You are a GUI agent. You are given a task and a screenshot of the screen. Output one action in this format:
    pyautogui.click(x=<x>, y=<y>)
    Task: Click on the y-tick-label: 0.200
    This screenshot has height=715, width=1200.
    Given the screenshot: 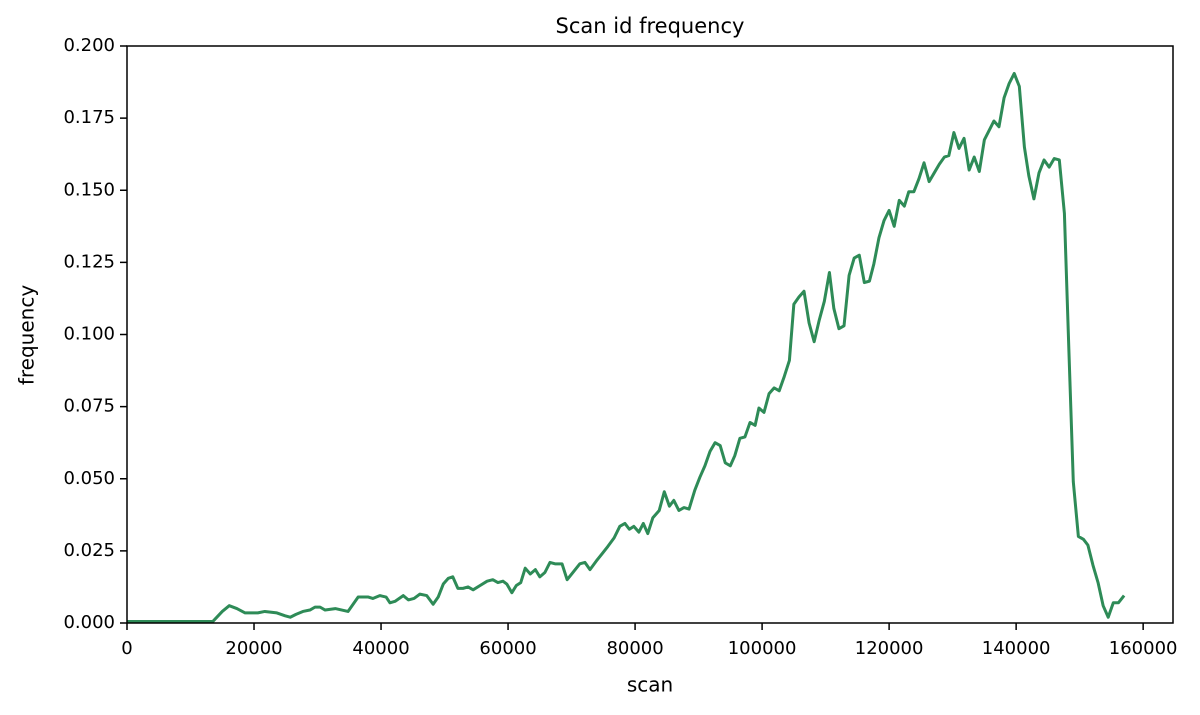 What is the action you would take?
    pyautogui.click(x=89, y=45)
    